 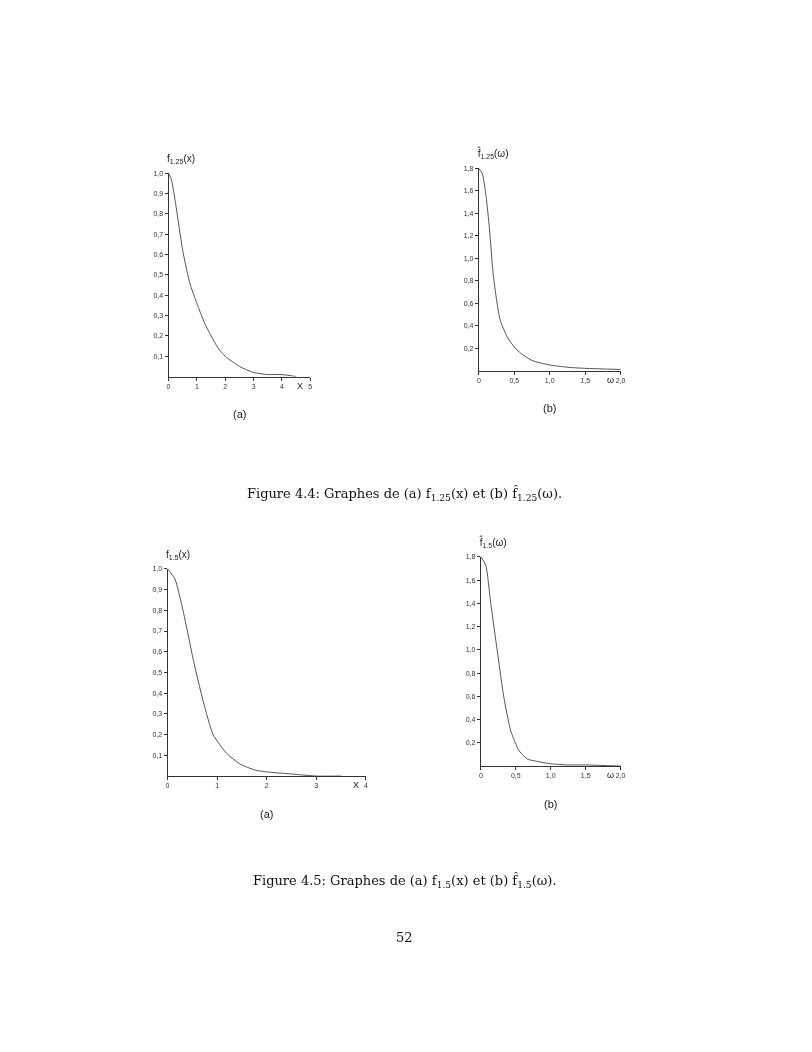 I want to click on text: 52, so click(x=404, y=937).